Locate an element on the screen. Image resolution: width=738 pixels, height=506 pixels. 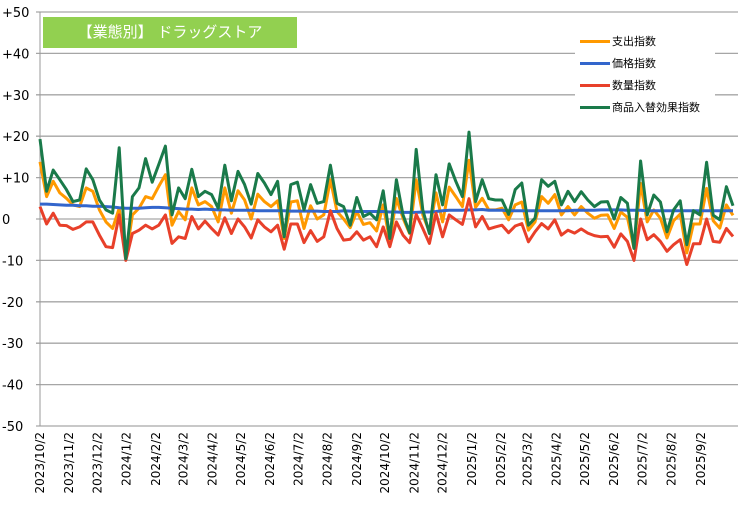
quantity-index-line is located at coordinates (386, 231).